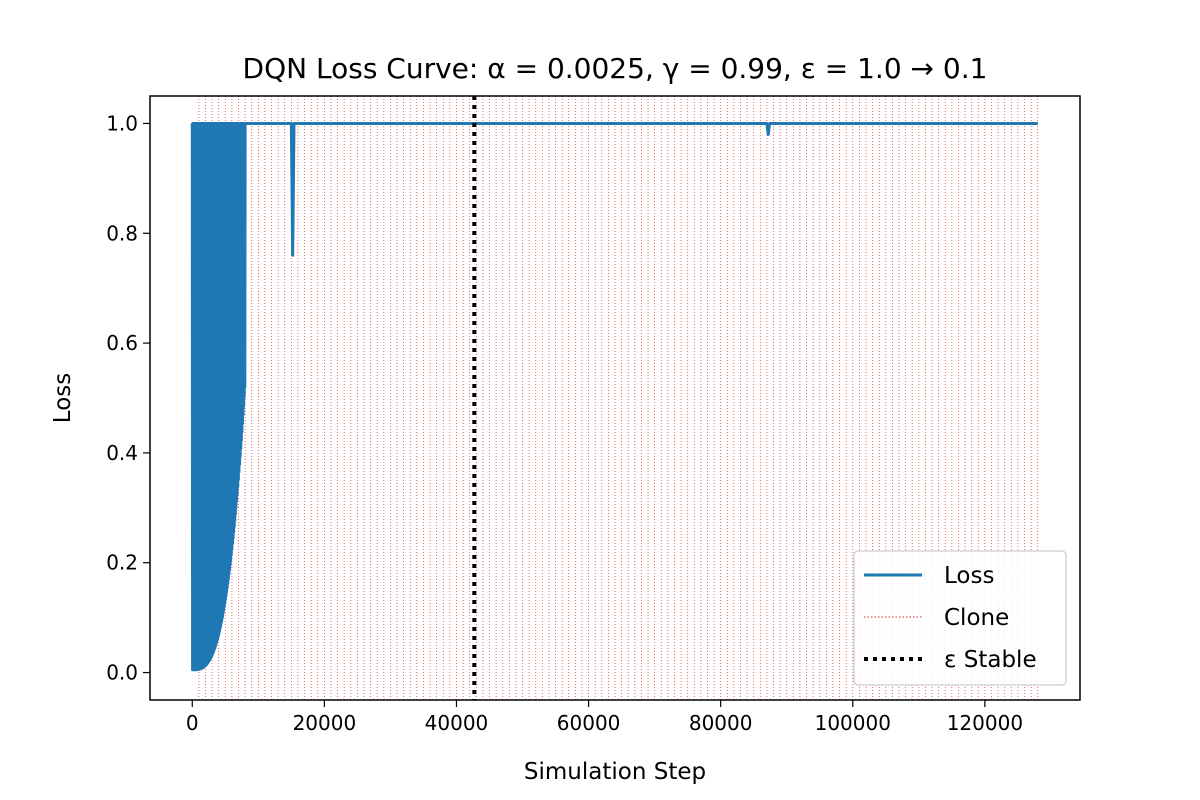 The width and height of the screenshot is (1200, 800). I want to click on x-tick-label: 100000, so click(853, 723).